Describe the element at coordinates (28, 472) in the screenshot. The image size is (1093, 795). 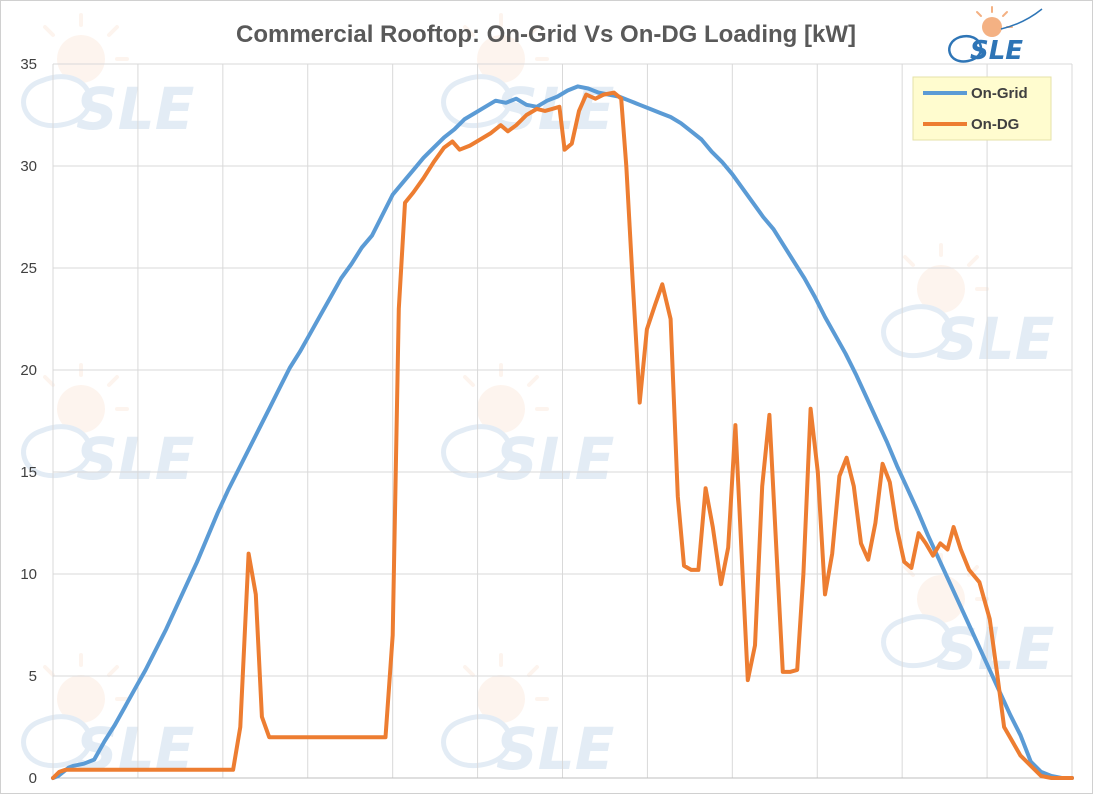
I see `y-tick-label: 15` at that location.